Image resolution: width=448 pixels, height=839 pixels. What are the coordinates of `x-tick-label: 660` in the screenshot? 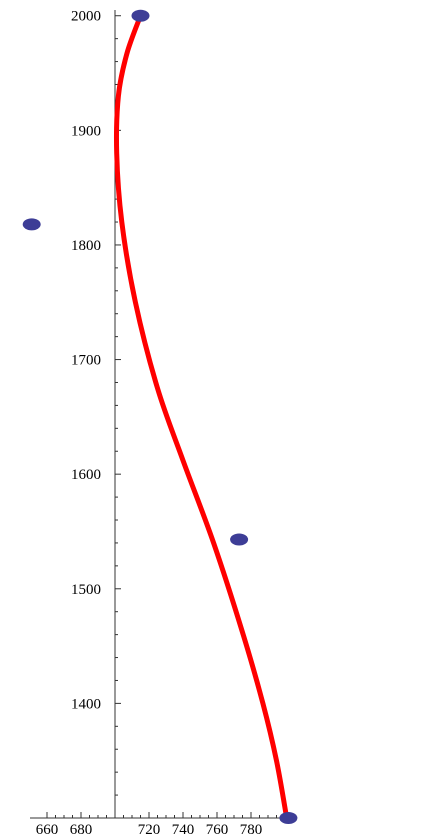 It's located at (47, 830).